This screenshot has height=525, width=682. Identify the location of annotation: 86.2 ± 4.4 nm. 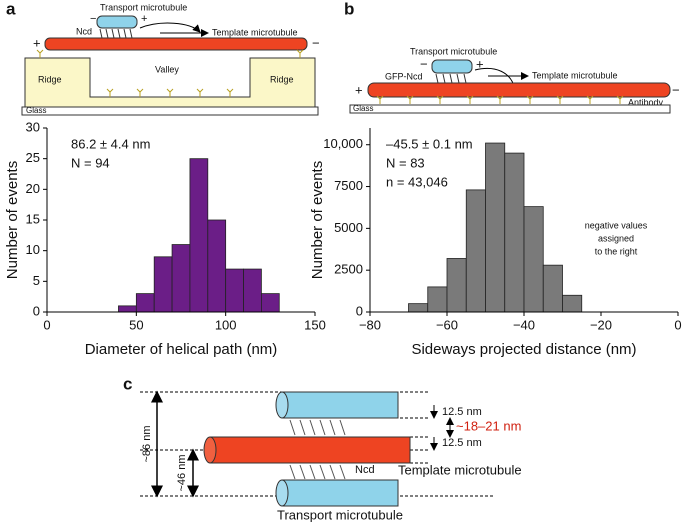
(110, 143).